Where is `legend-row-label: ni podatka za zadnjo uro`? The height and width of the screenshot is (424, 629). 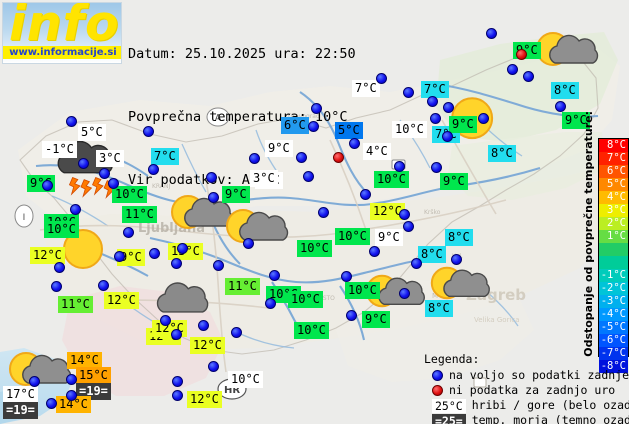
legend-row-label: ni podatka za zadnjo uro is located at coordinates (532, 390).